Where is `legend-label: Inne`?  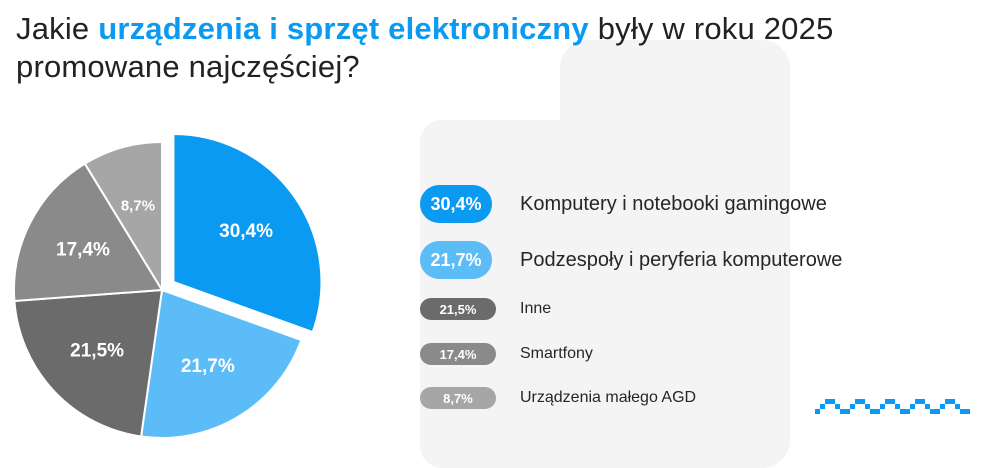
legend-label: Inne is located at coordinates (536, 308).